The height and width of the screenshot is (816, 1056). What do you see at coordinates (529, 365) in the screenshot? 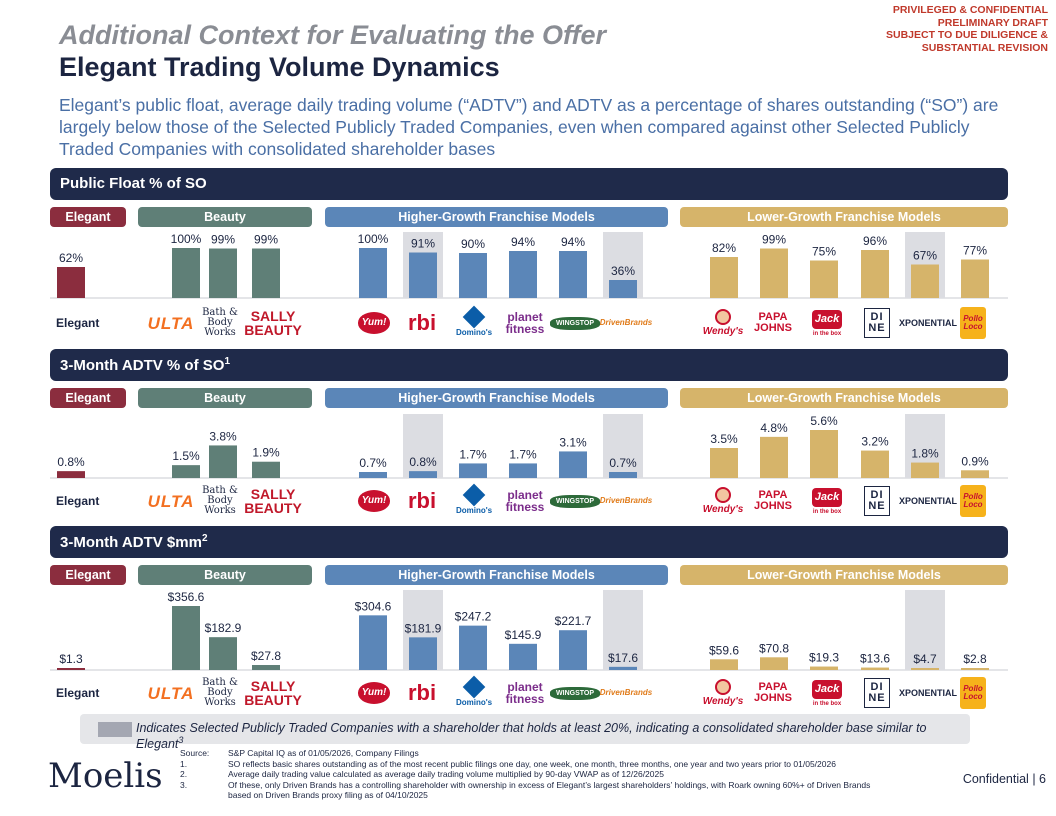
I see `section-bar-adtv-pct: 3-Month ADTV % of SO1` at bounding box center [529, 365].